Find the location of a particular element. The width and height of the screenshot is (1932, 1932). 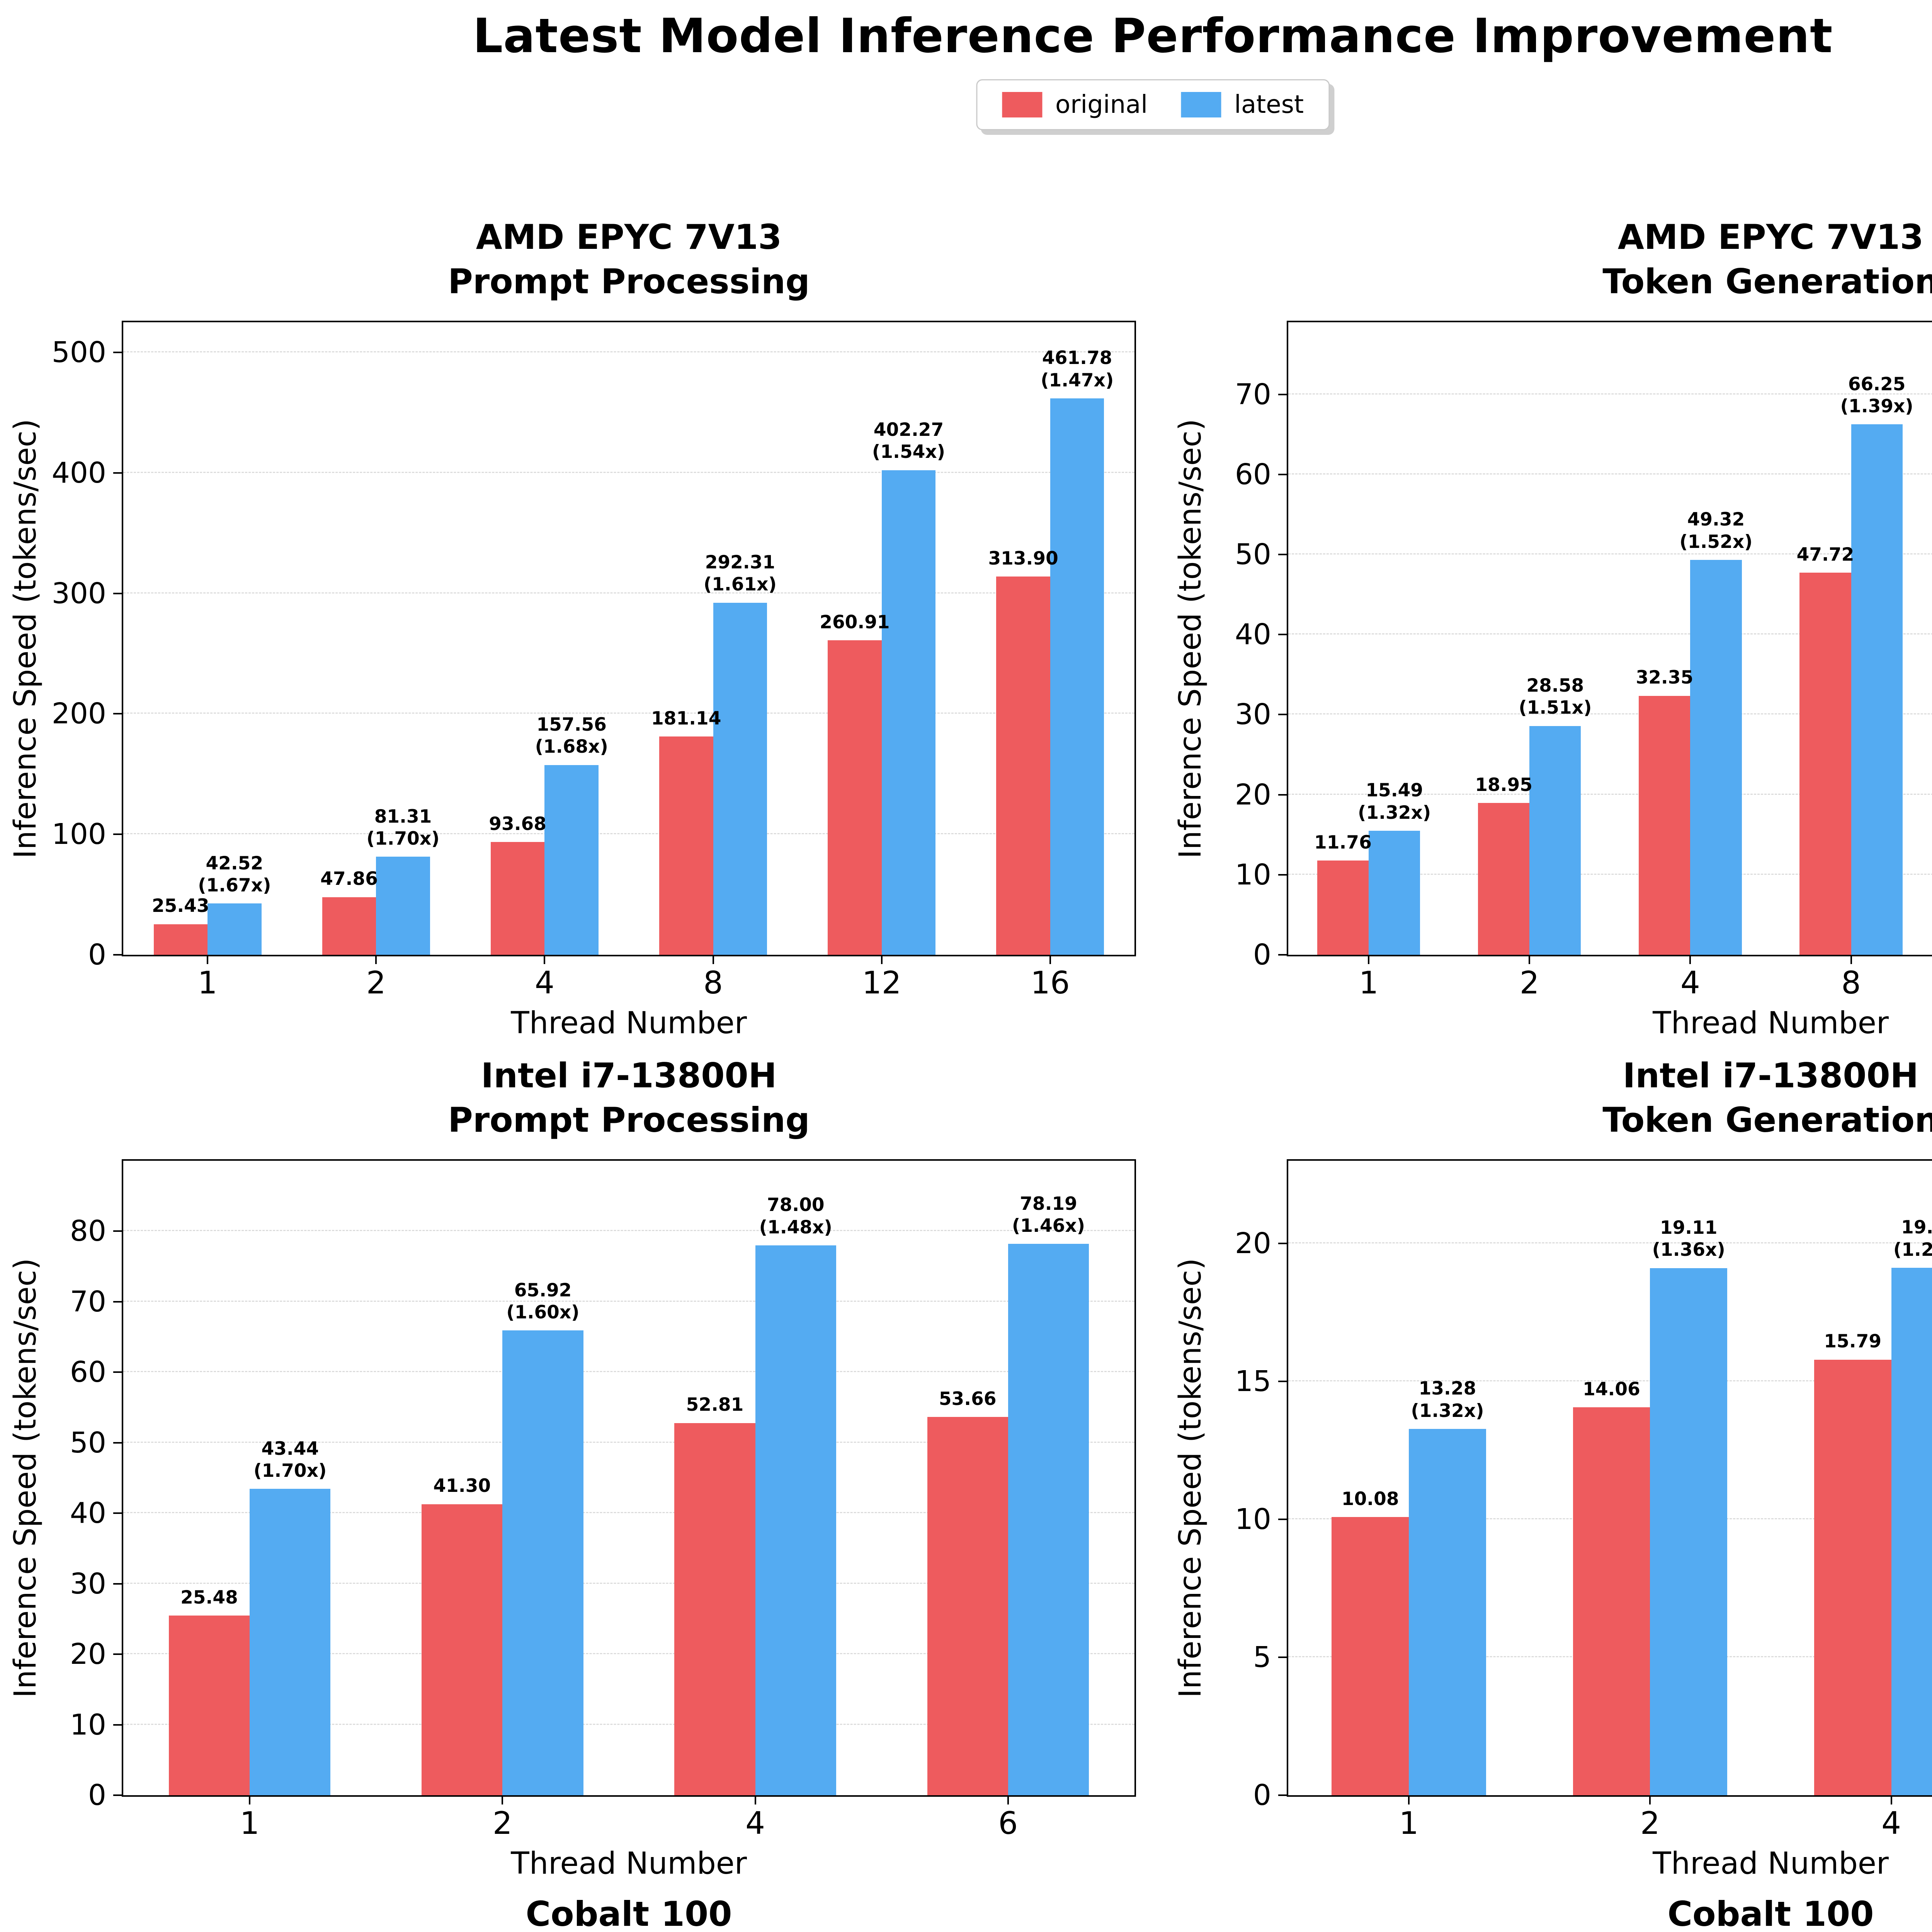

bar-value-label: 49.32 (1.52x) is located at coordinates (1716, 531).